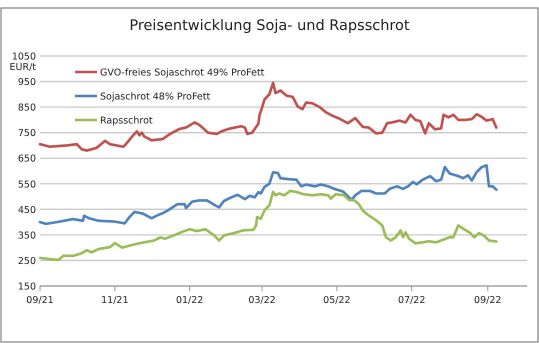 The width and height of the screenshot is (539, 343). Describe the element at coordinates (24, 57) in the screenshot. I see `y-tick-label: 1050` at that location.